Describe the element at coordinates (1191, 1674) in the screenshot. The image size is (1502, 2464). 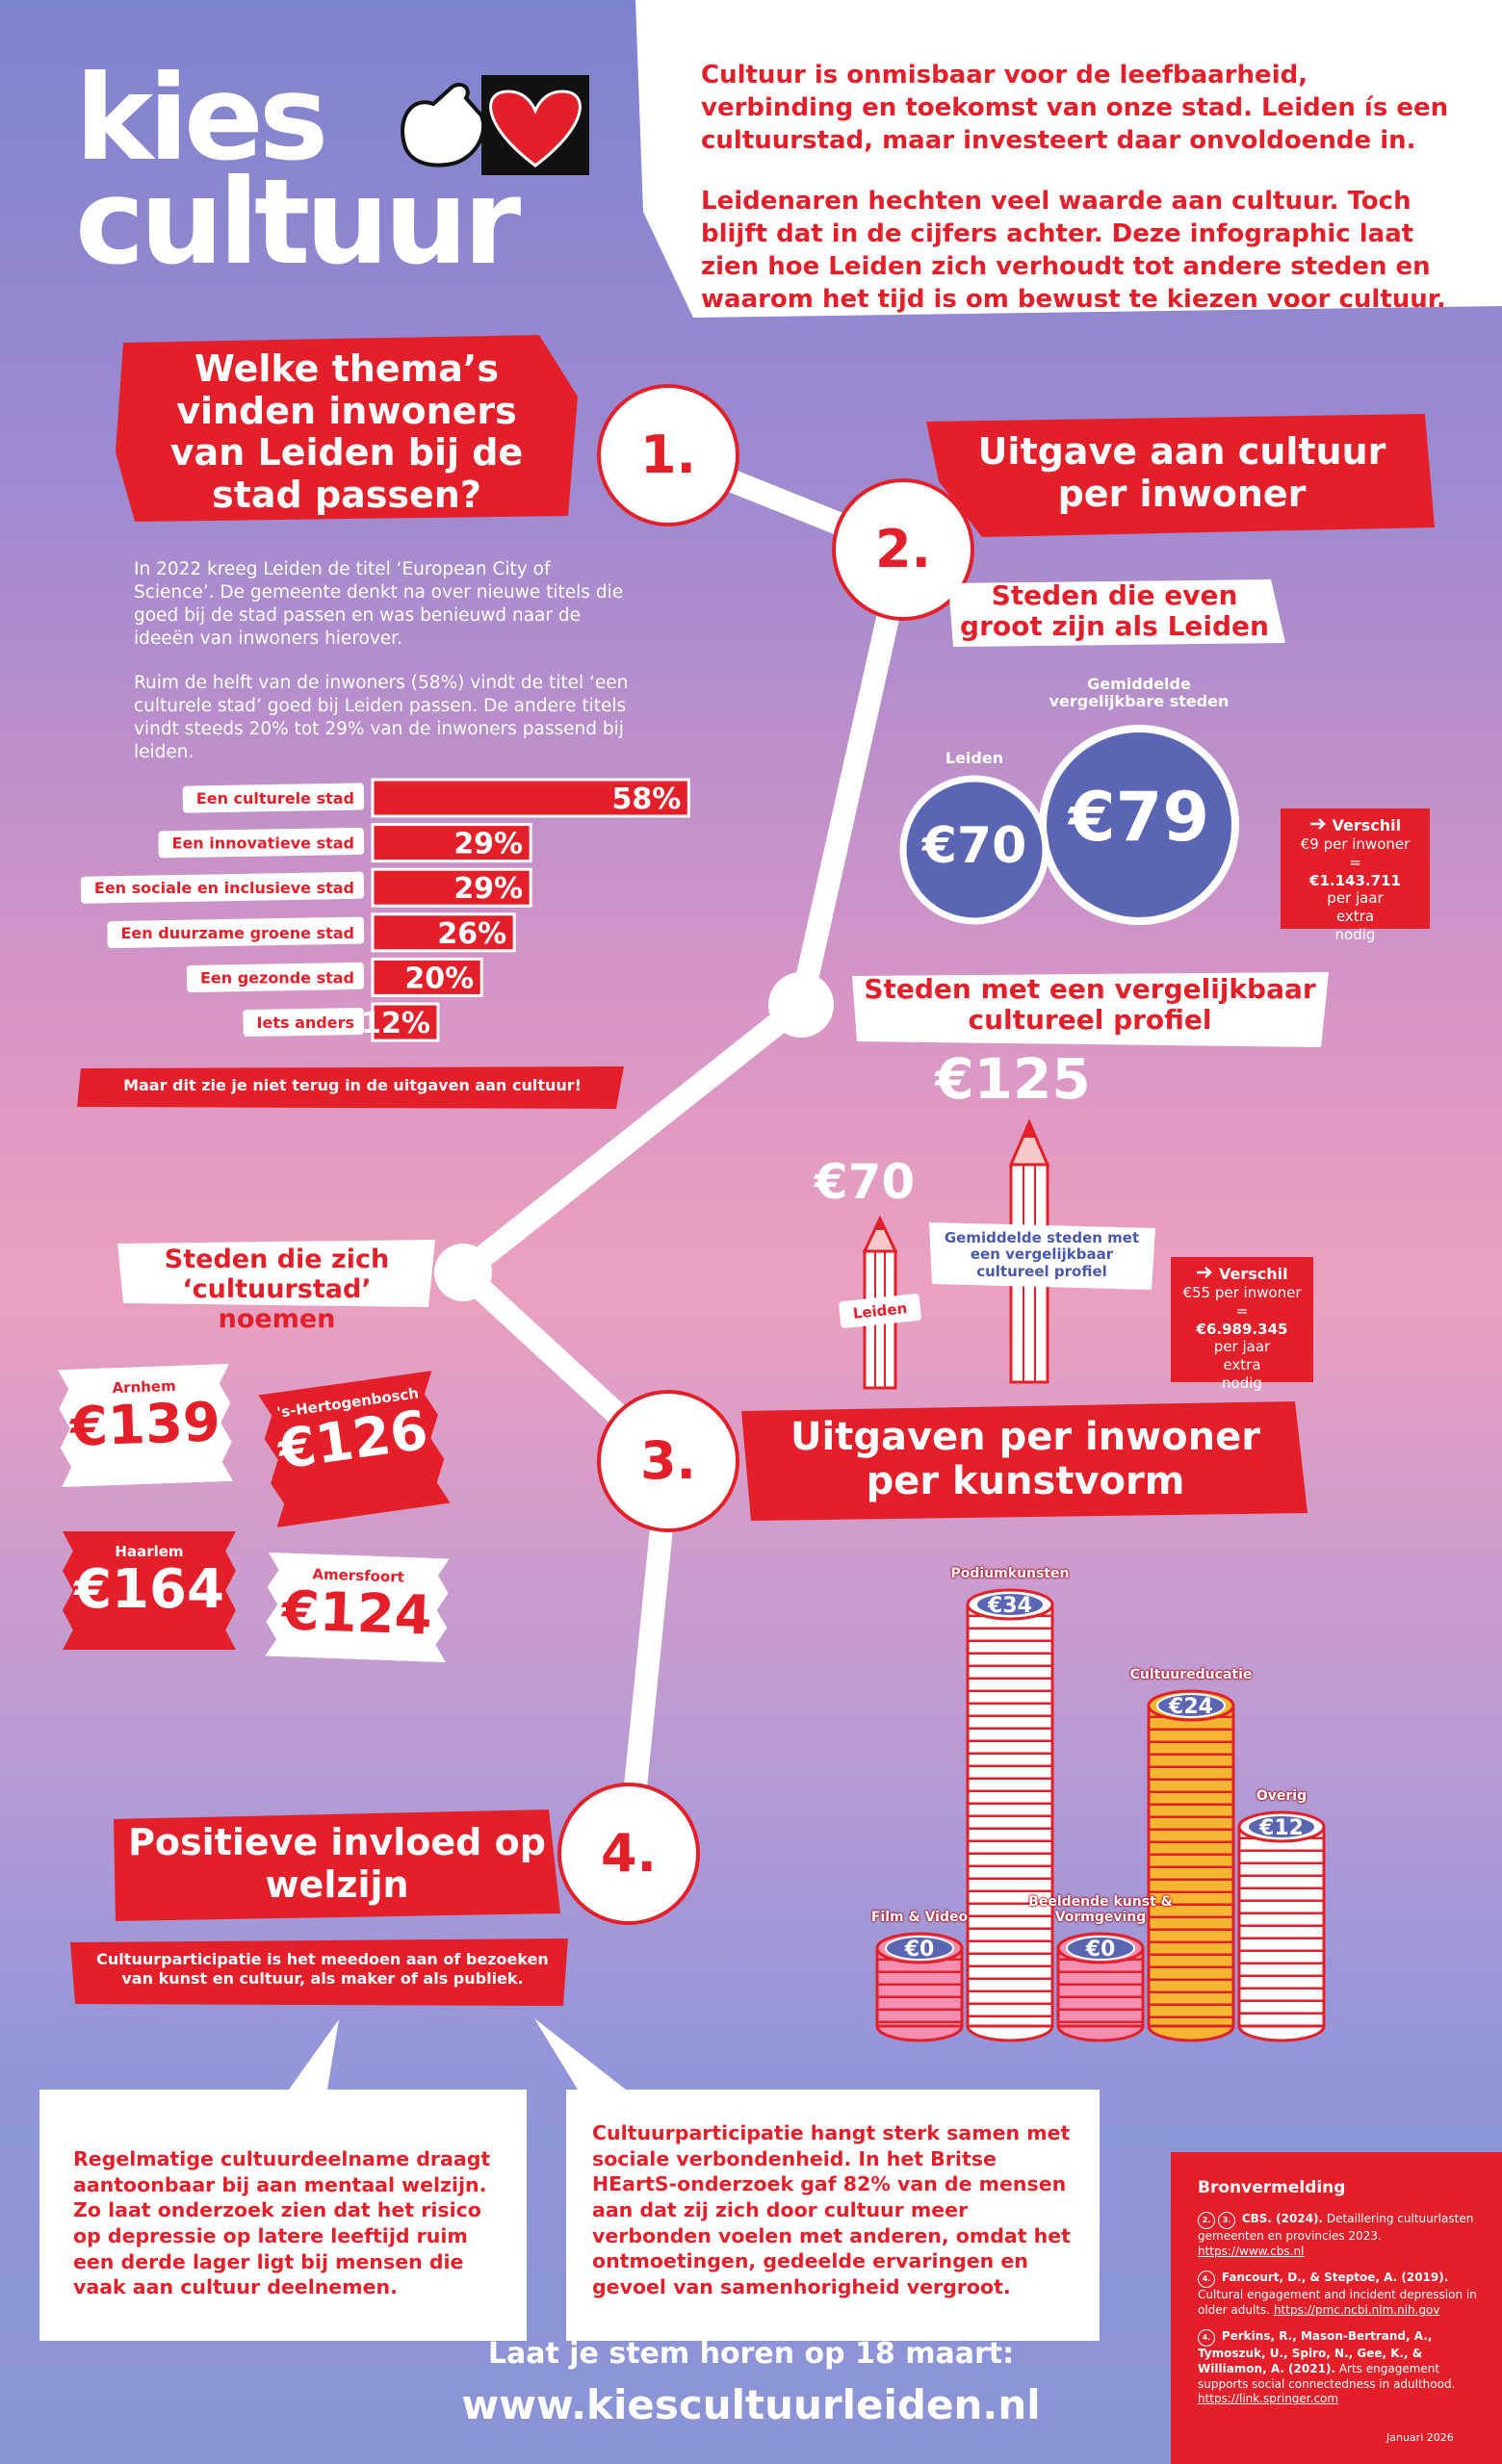
I see `category-label: Cultuureducatie` at that location.